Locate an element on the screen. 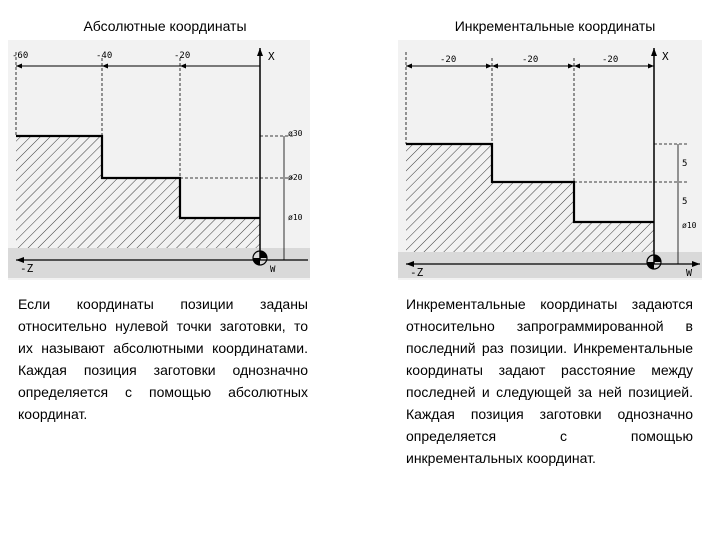 The image size is (720, 540). tick-label: -40 is located at coordinates (104, 56).